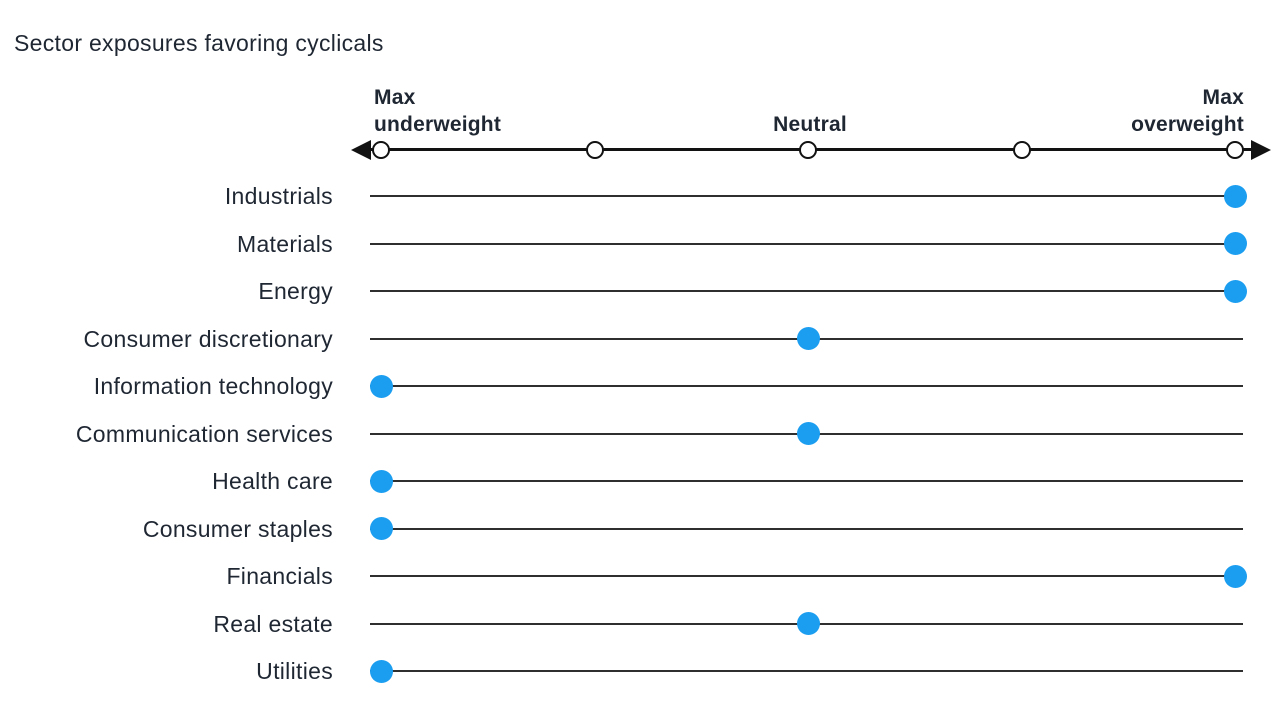 This screenshot has width=1280, height=720. I want to click on sector-label: Consumer staples, so click(237, 528).